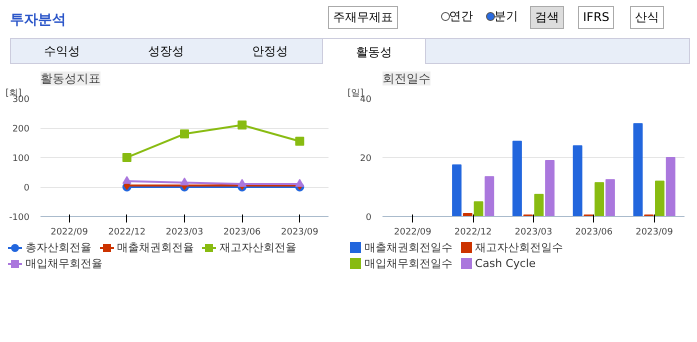 The image size is (697, 342). Describe the element at coordinates (505, 263) in the screenshot. I see `legend-label: Cash Cycle` at that location.